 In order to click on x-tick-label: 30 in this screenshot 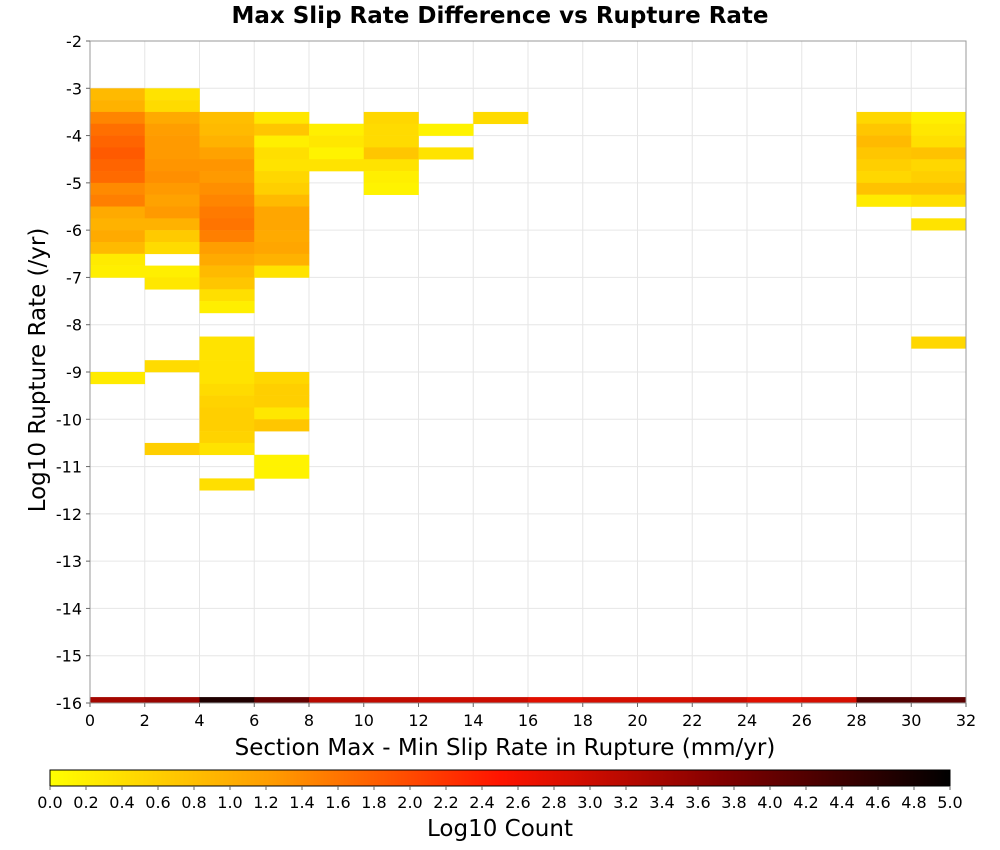, I will do `click(911, 720)`.